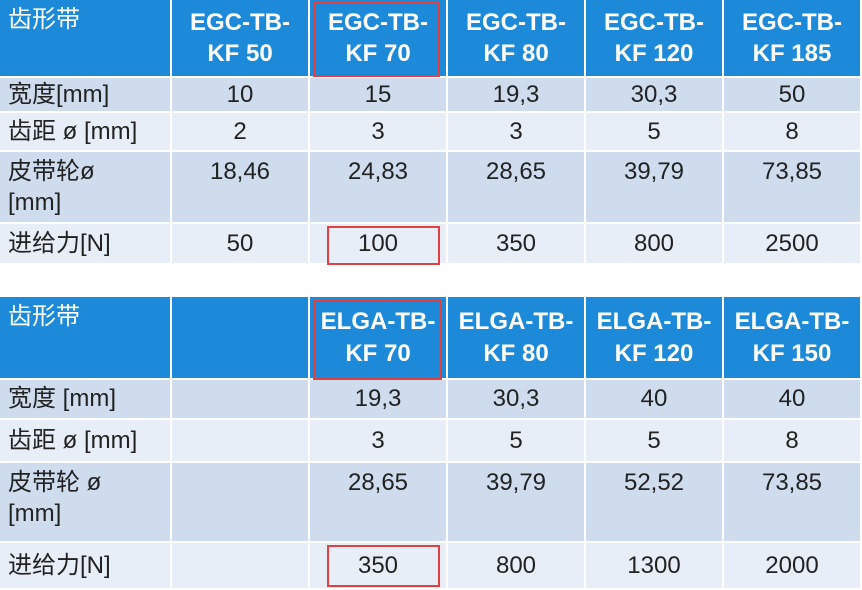 The image size is (862, 590). What do you see at coordinates (378, 94) in the screenshot?
I see `table-cell: 15` at bounding box center [378, 94].